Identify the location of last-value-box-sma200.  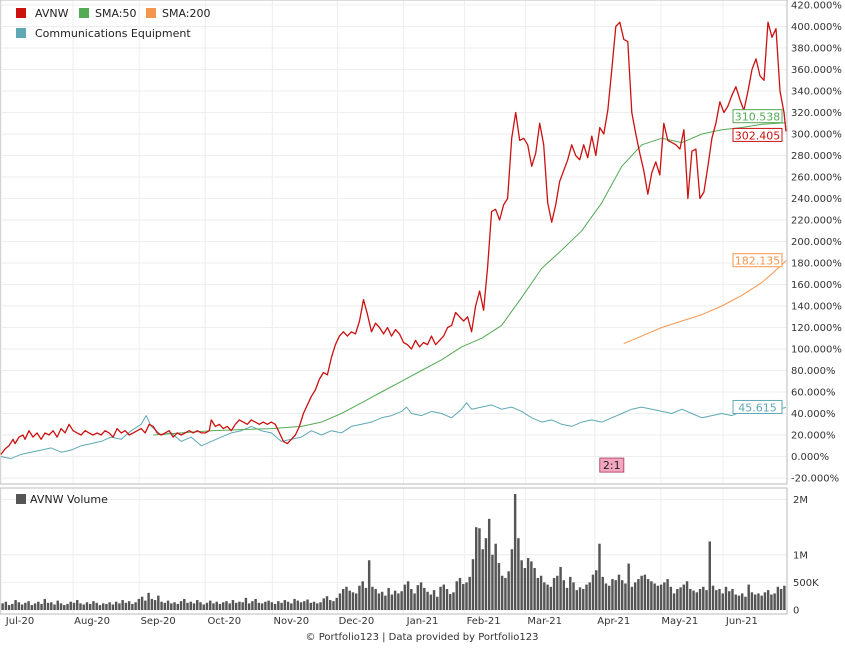
(757, 260).